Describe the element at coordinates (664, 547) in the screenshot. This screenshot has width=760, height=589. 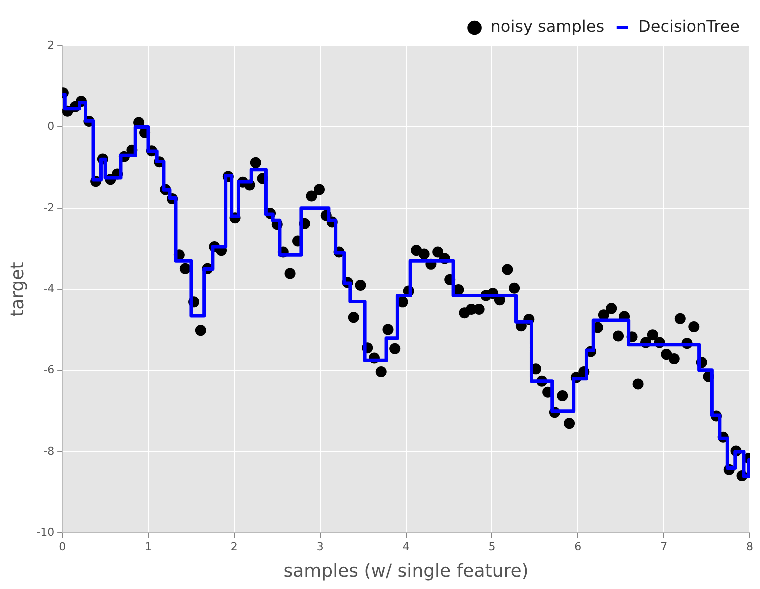
I see `x-tick-label: 7` at that location.